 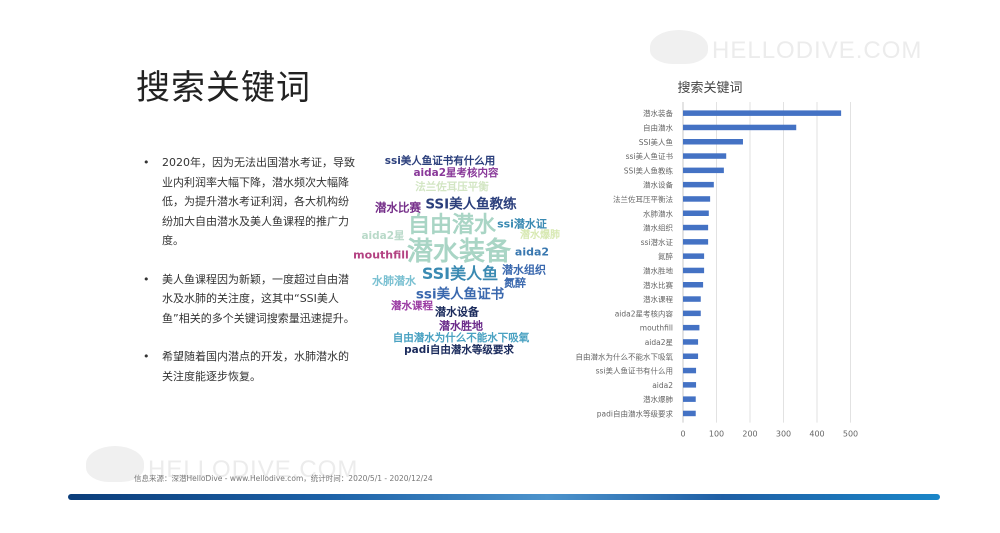 I want to click on category-label: mouthfill, so click(x=656, y=328).